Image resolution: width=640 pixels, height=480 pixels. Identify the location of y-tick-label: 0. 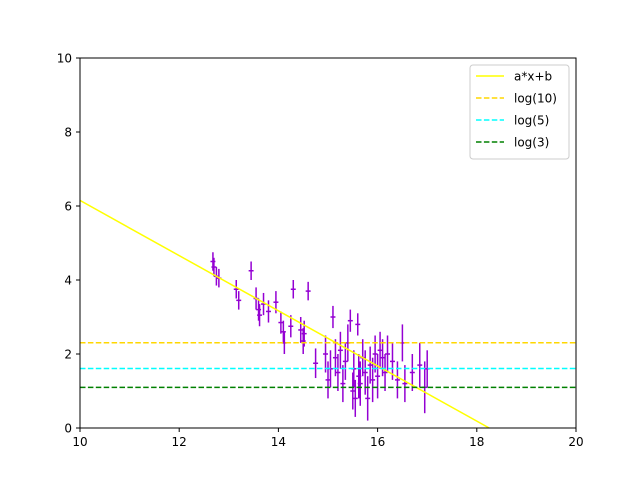
(68, 429).